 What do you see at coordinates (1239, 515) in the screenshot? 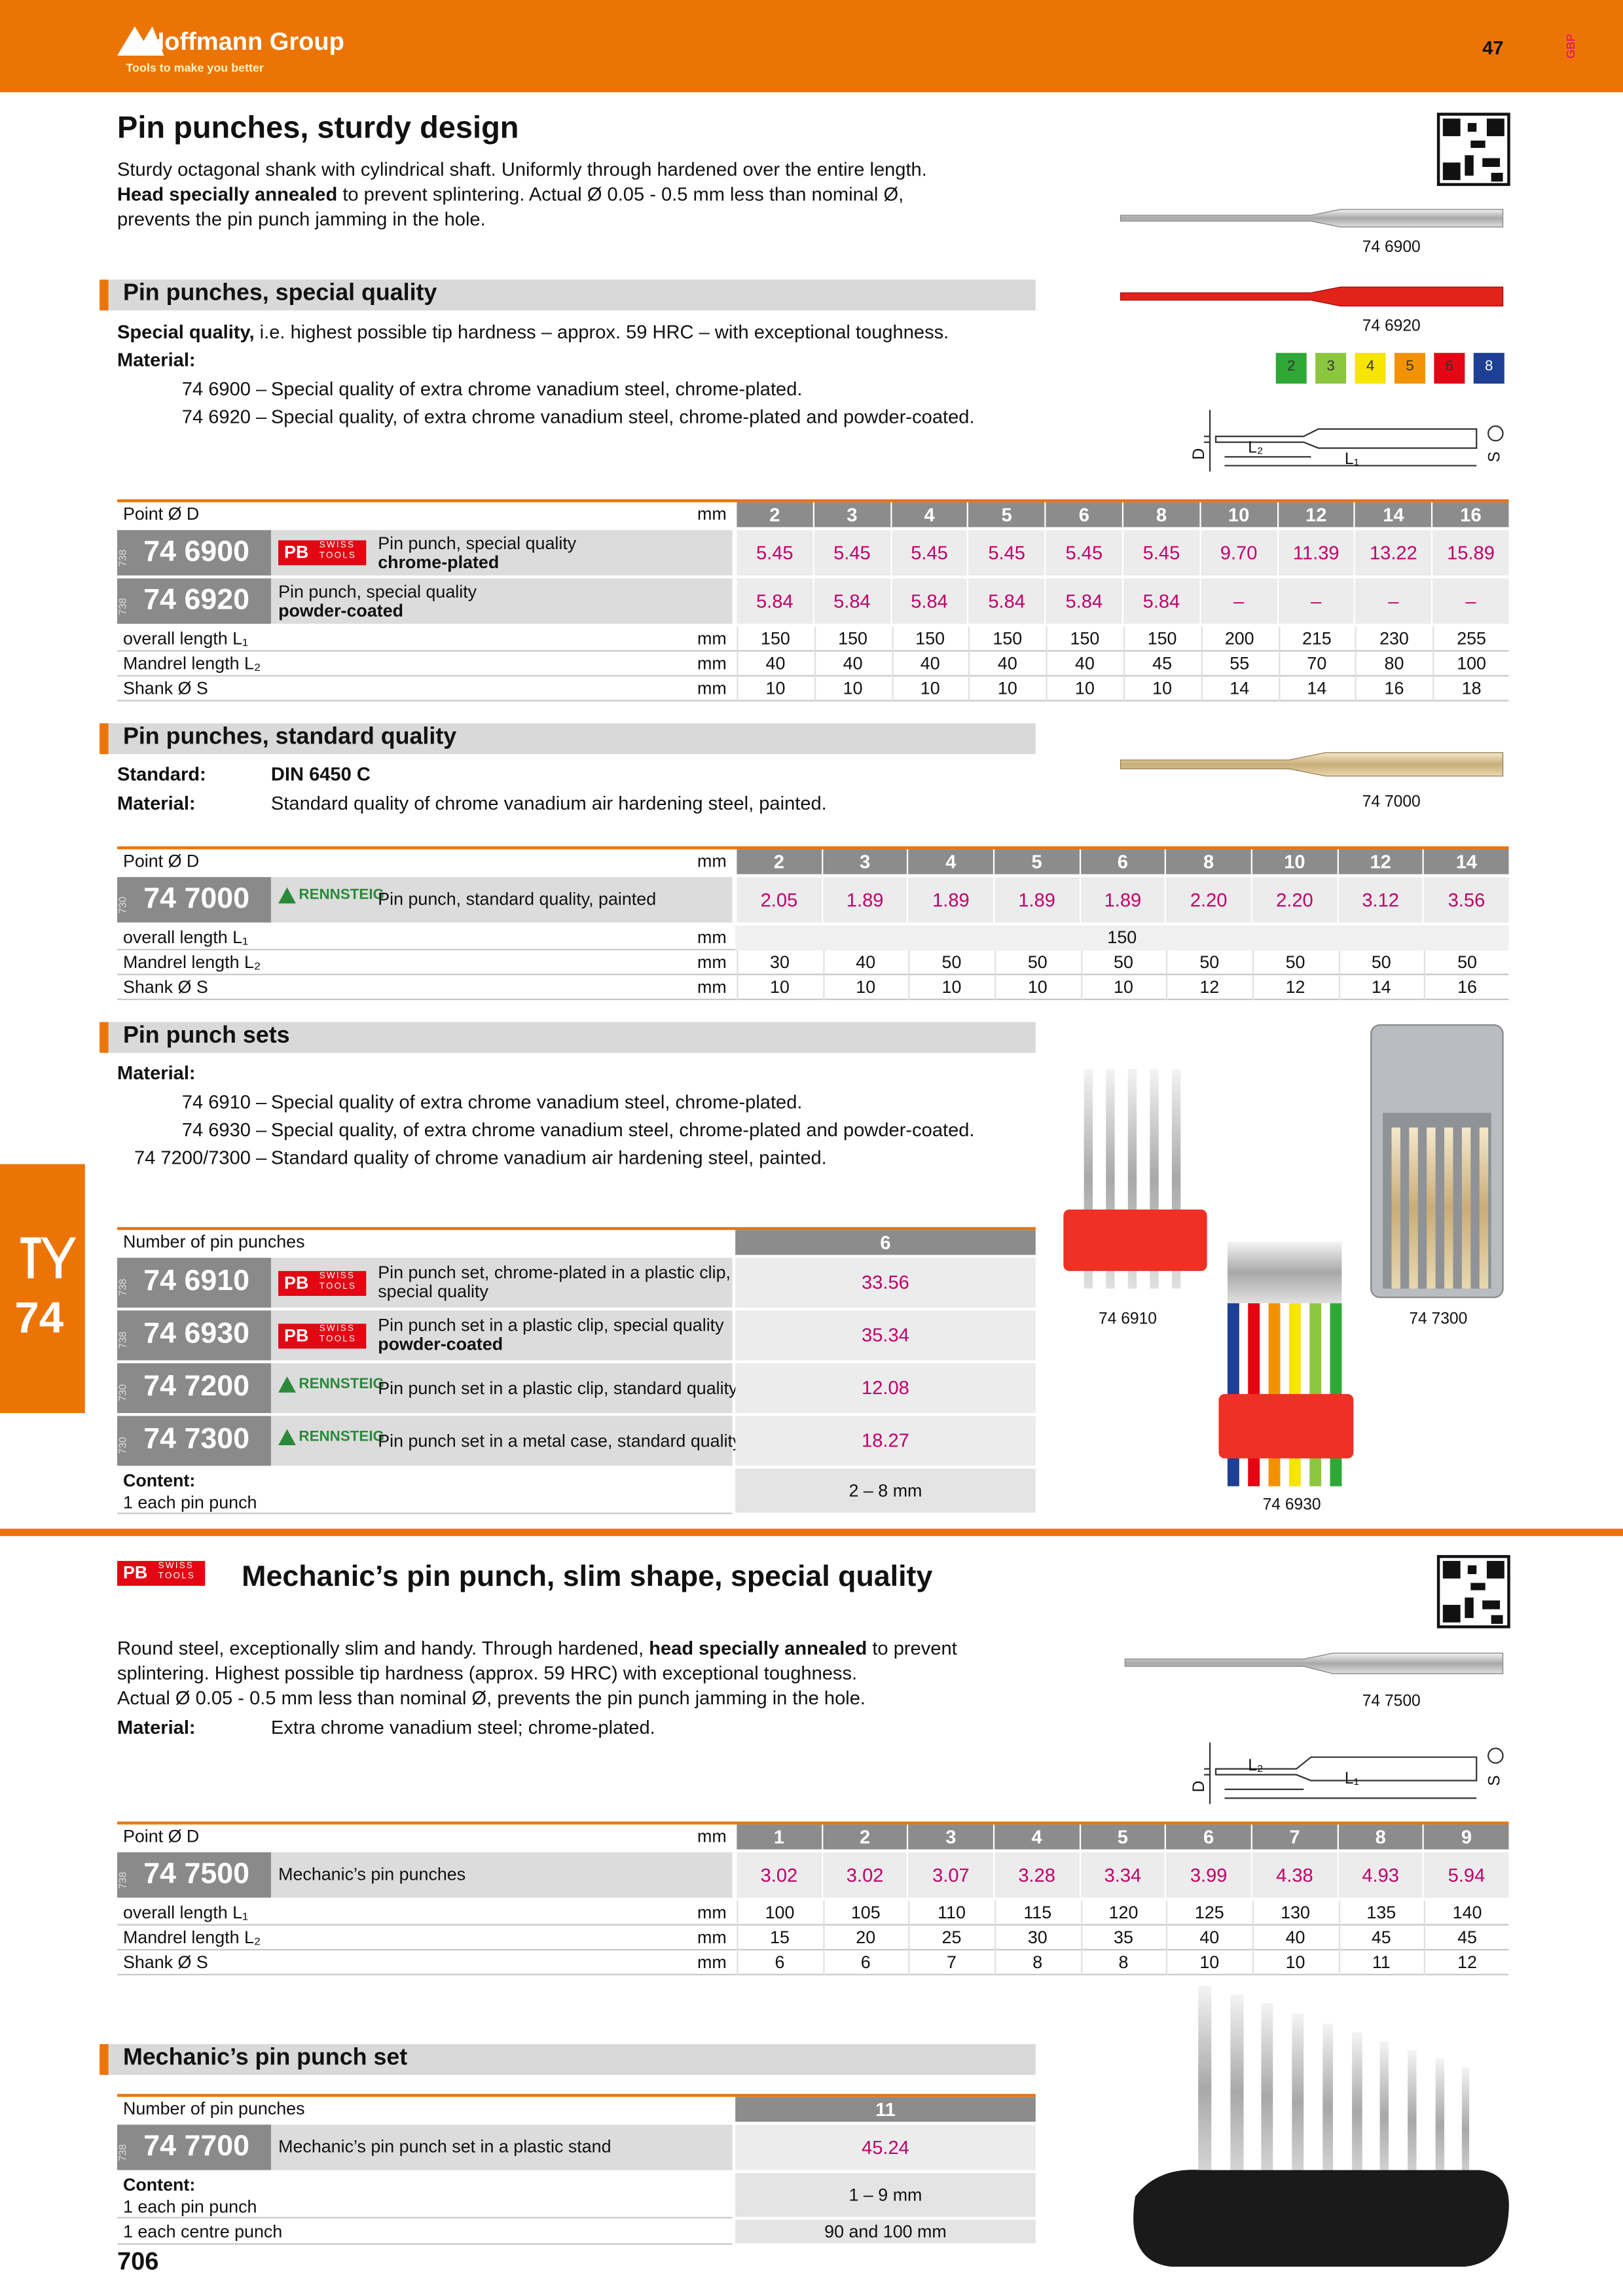
I see `column-header: 10` at bounding box center [1239, 515].